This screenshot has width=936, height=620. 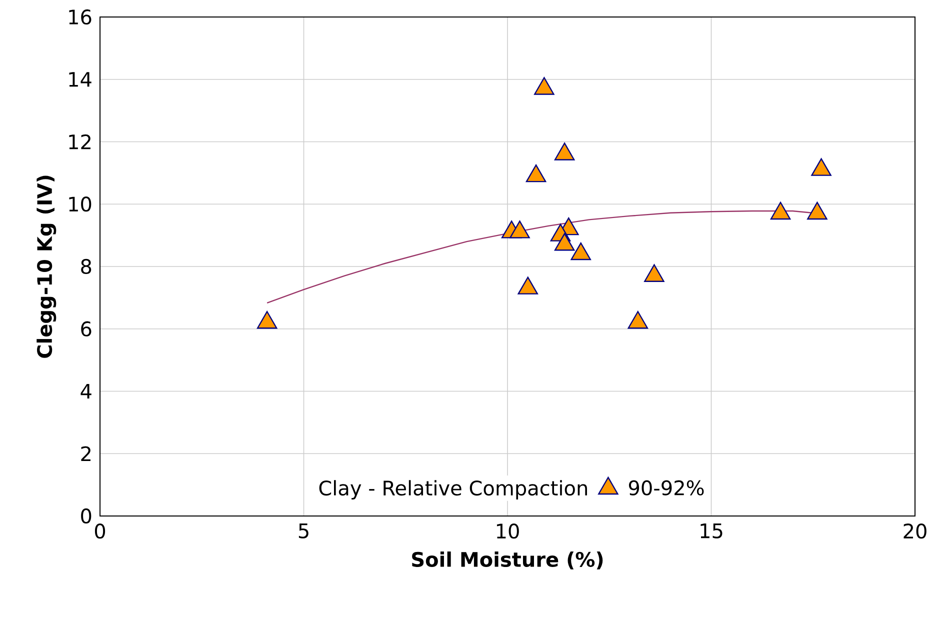 What do you see at coordinates (507, 561) in the screenshot?
I see `x-axis-title: Soil Moisture (%)` at bounding box center [507, 561].